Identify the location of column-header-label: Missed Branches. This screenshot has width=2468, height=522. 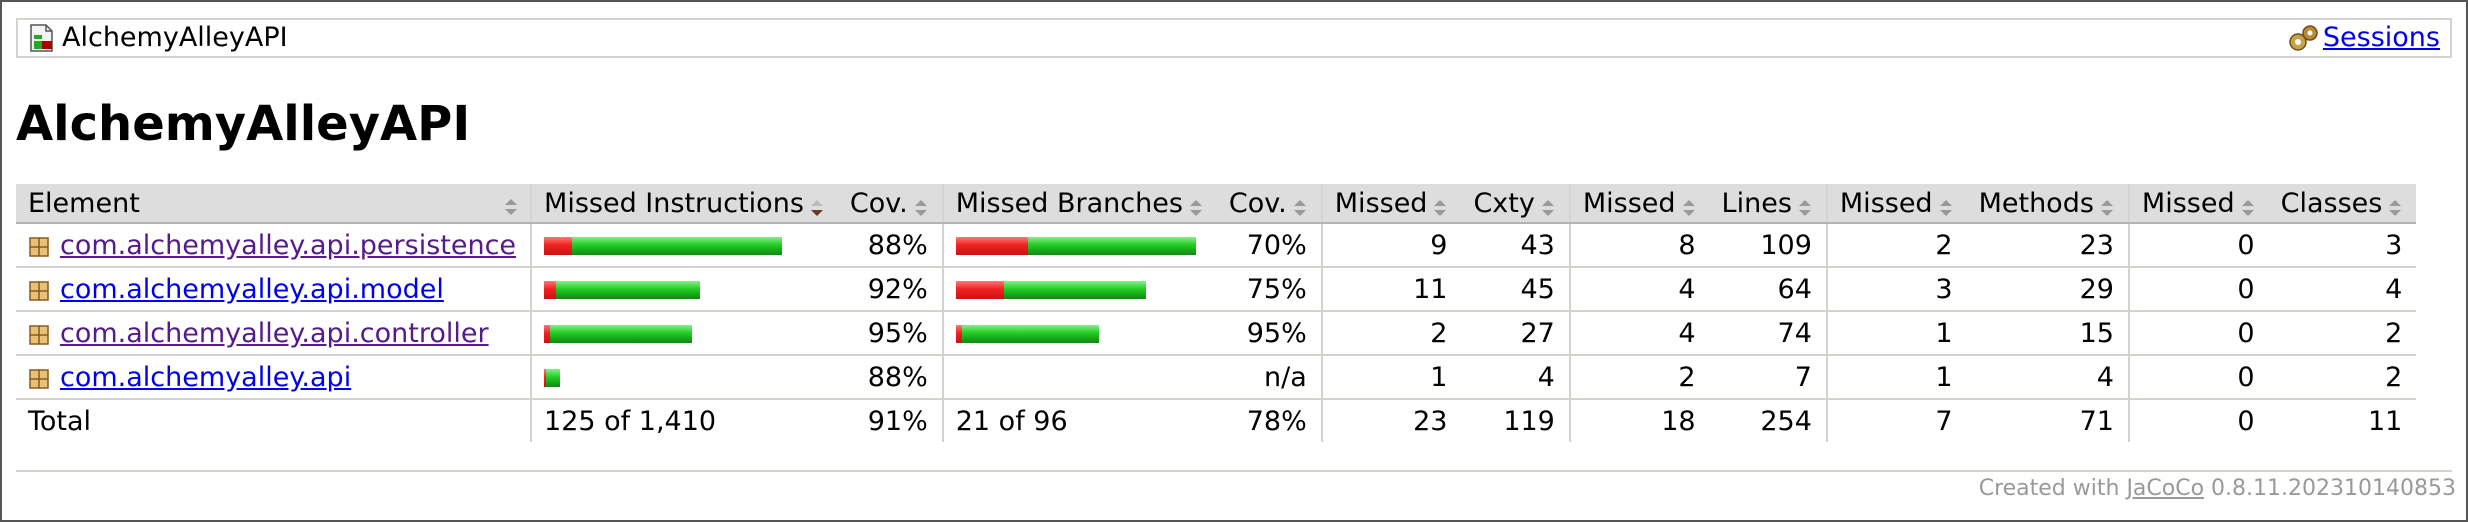
(1069, 203).